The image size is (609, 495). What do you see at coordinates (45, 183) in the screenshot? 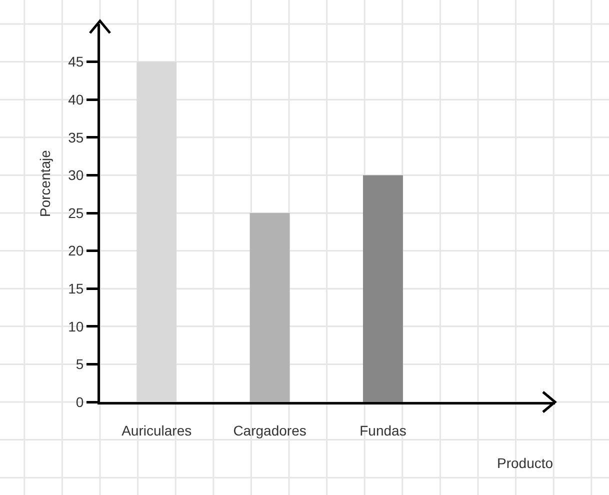
I see `y-axis-title: Porcentaje` at bounding box center [45, 183].